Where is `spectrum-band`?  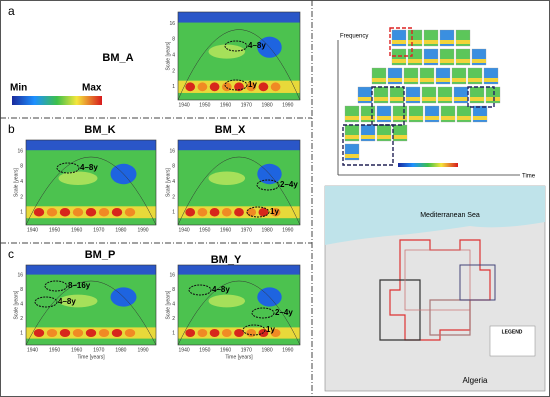 spectrum-band is located at coordinates (239, 270).